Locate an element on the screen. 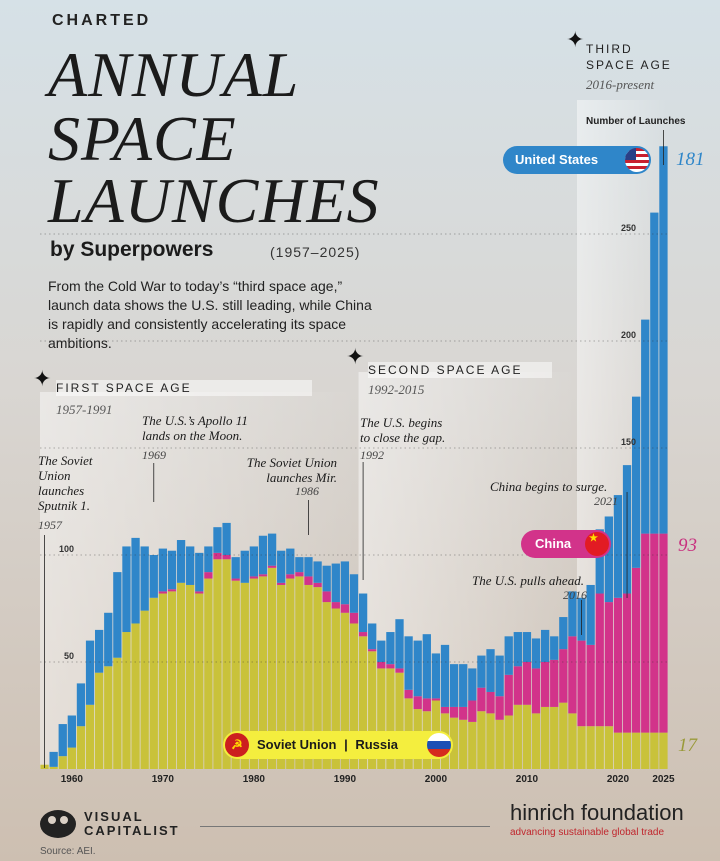  bar-united-states-1964 is located at coordinates (108, 639).